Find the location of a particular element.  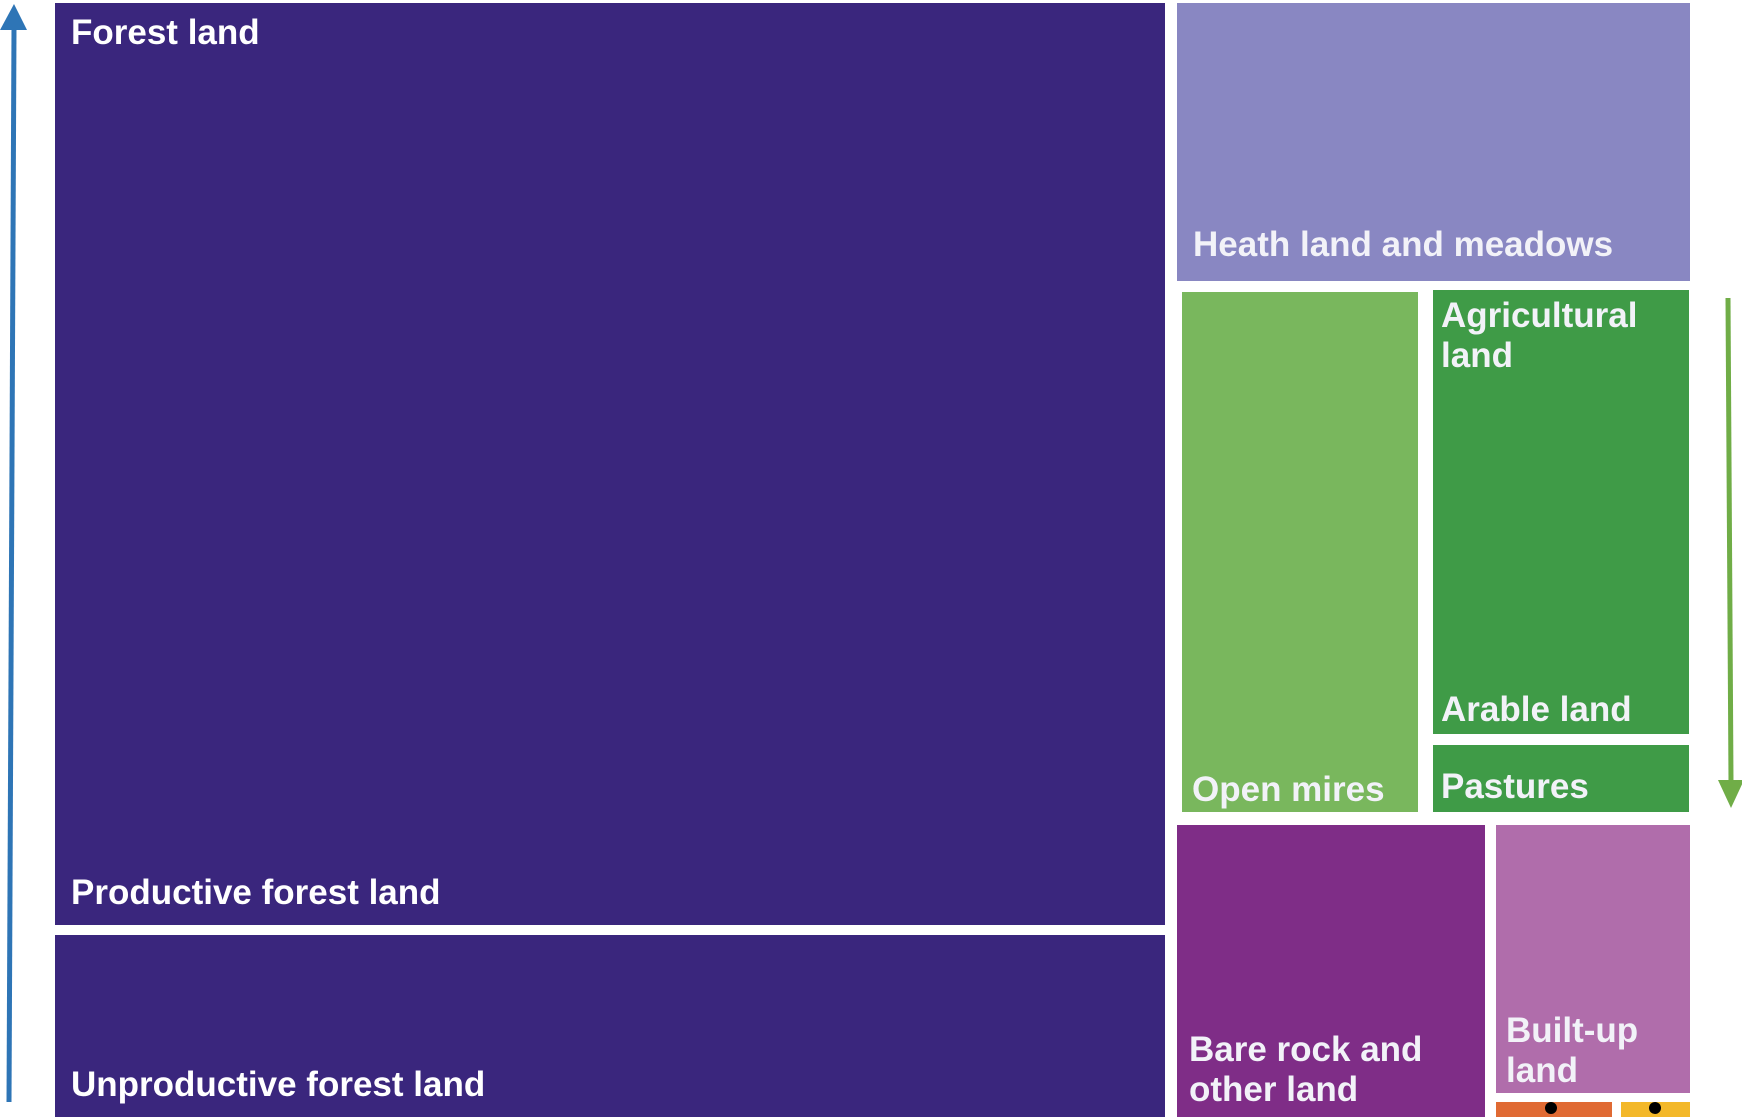

tile-small-orange is located at coordinates (1554, 1109).